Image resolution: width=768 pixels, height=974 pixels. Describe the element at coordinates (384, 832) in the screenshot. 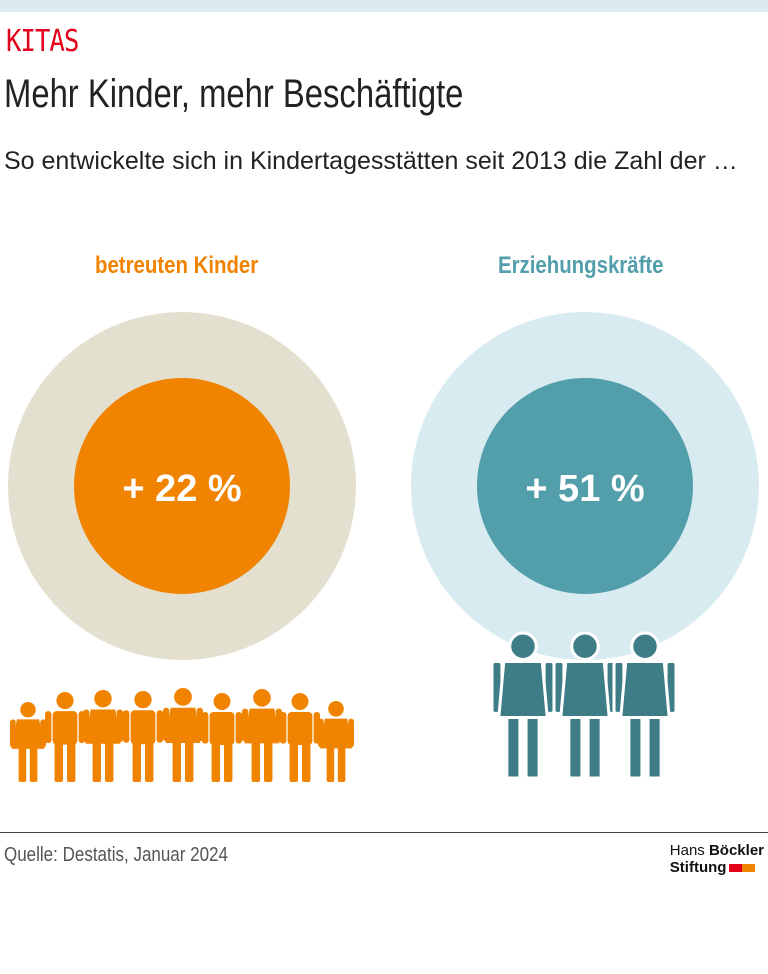

I see `divider` at that location.